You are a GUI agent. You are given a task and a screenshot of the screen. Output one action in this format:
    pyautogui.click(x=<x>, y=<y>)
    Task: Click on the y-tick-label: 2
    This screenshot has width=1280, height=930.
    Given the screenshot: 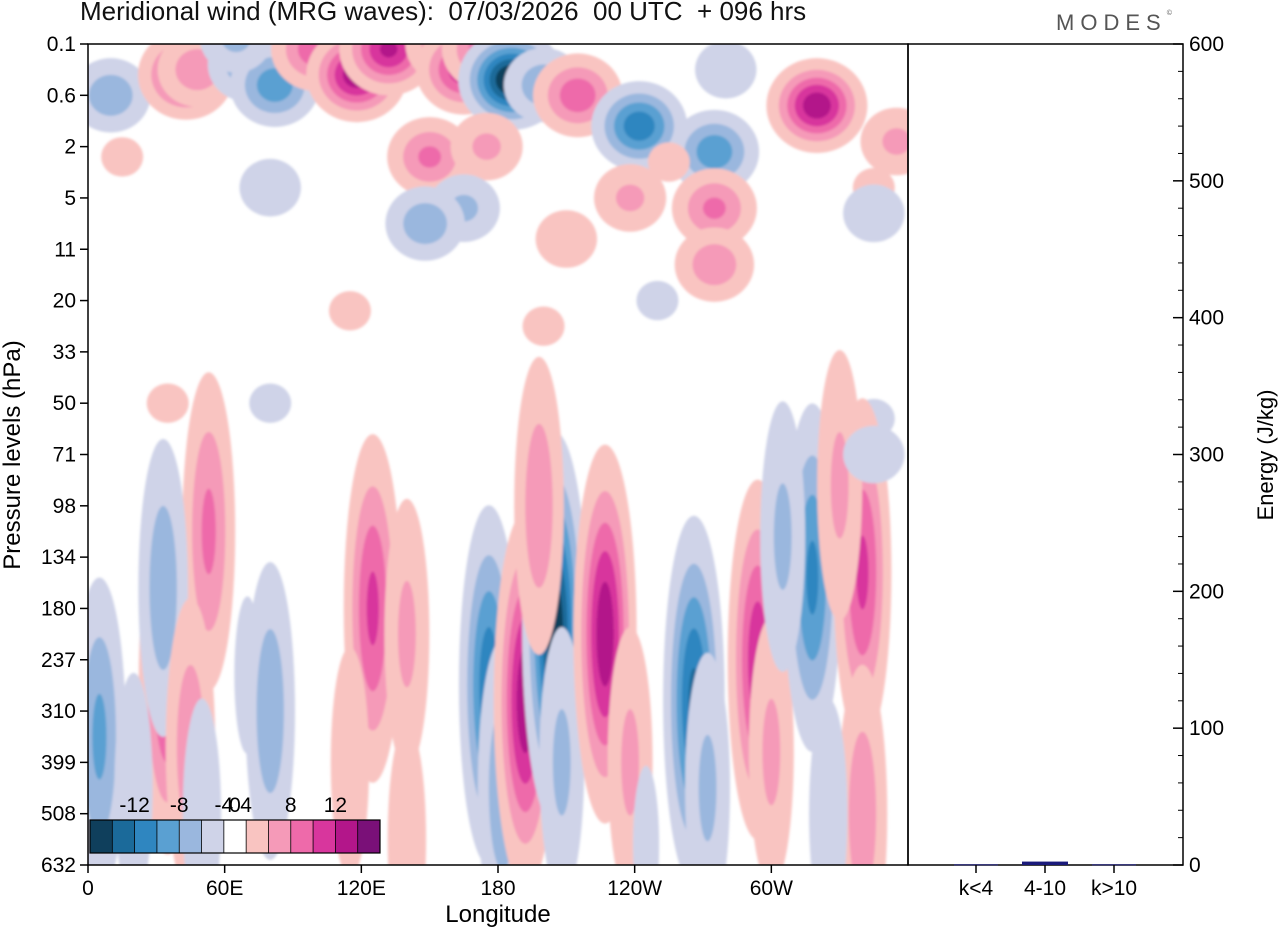 What is the action you would take?
    pyautogui.click(x=70, y=147)
    